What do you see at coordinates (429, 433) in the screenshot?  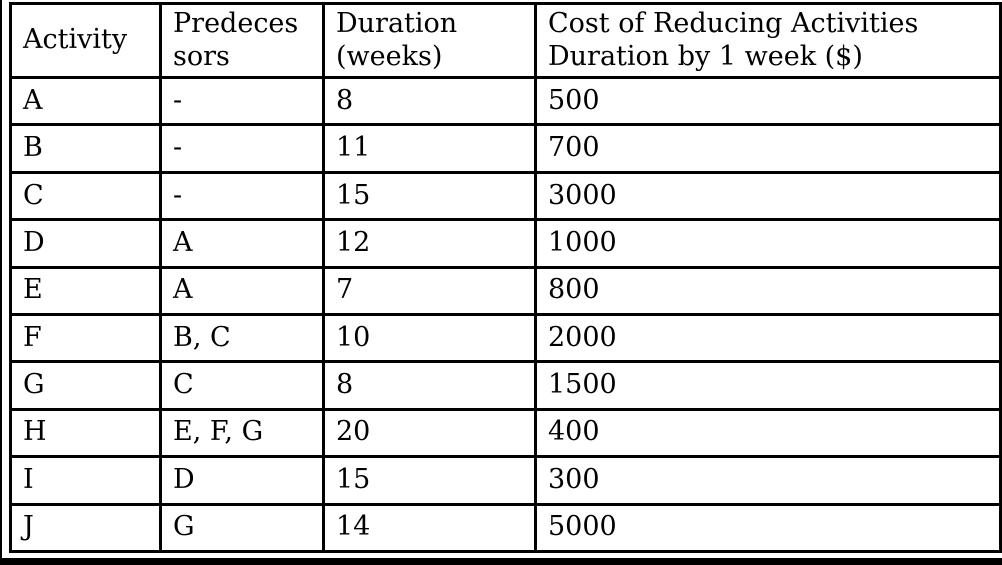 I see `cell-duration: 20` at bounding box center [429, 433].